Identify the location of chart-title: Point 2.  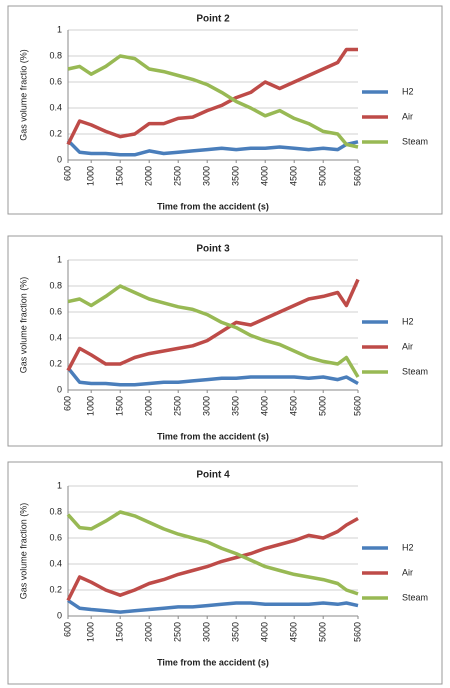
(213, 19).